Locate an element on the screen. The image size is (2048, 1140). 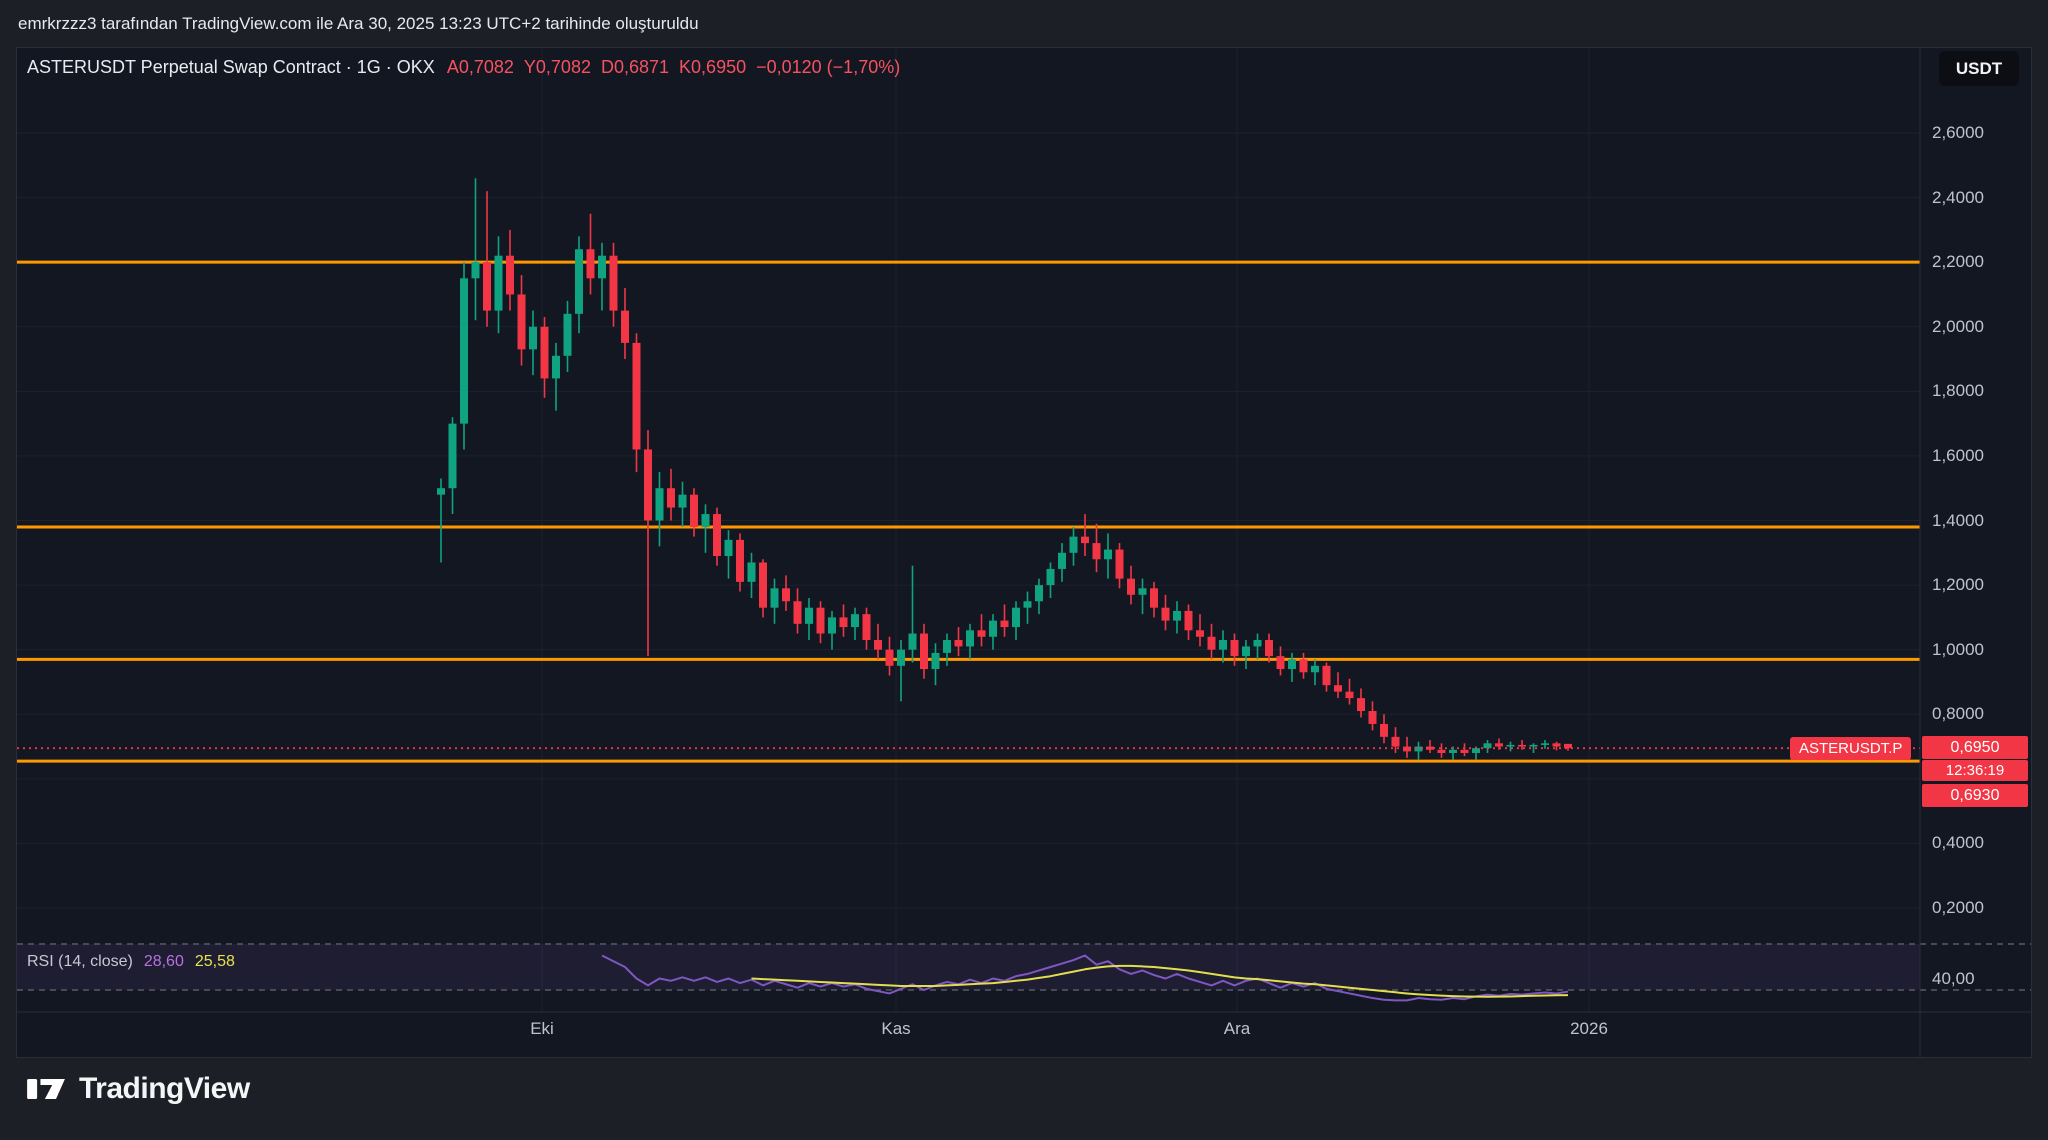
symbol-price-label: ASTERUSDT.P is located at coordinates (1851, 748).